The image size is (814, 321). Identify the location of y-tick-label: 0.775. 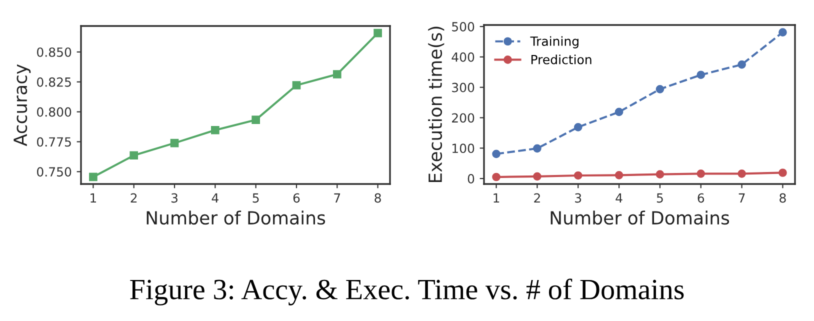
(54, 142).